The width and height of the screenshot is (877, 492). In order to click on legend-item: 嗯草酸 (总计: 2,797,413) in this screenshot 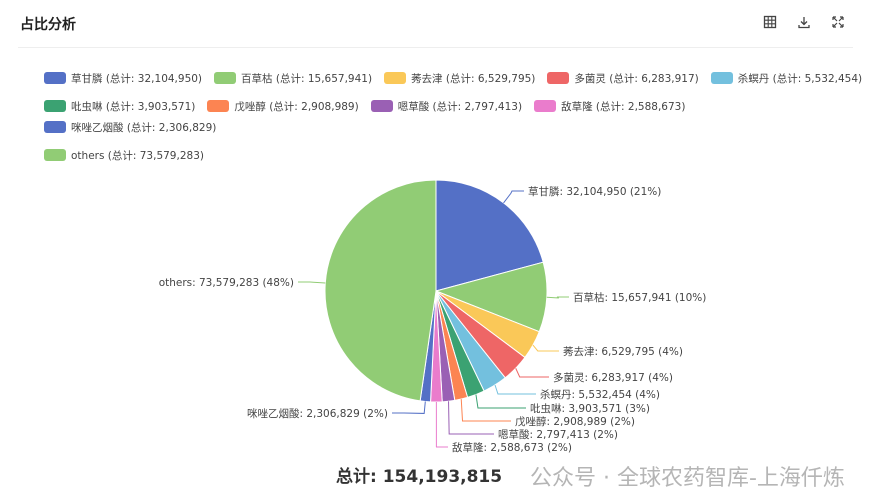, I will do `click(446, 106)`.